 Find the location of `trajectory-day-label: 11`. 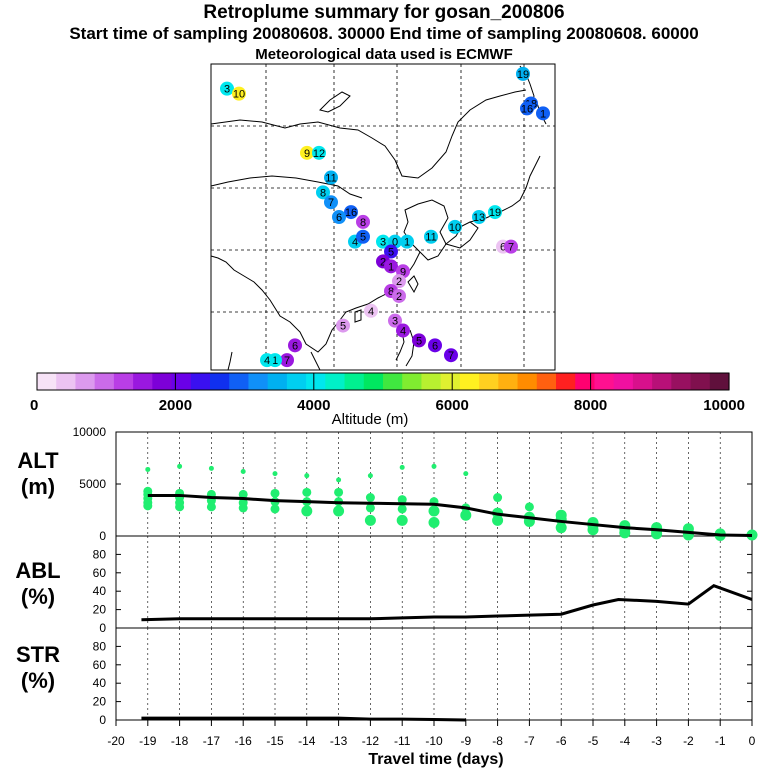

trajectory-day-label: 11 is located at coordinates (430, 238).